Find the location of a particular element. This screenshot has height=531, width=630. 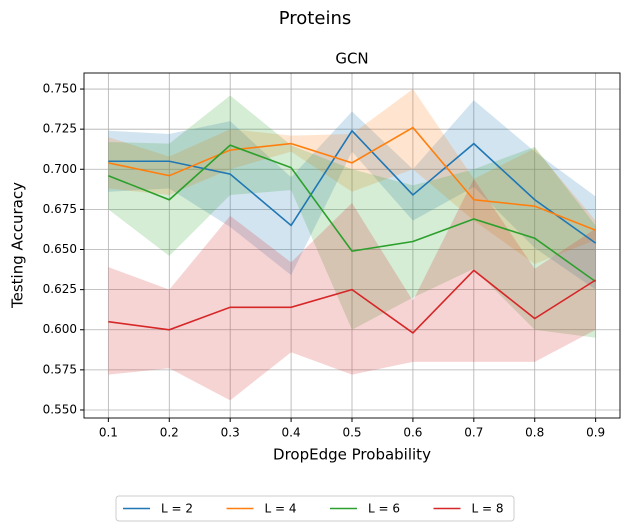

legend-label: L = 2 is located at coordinates (177, 509).